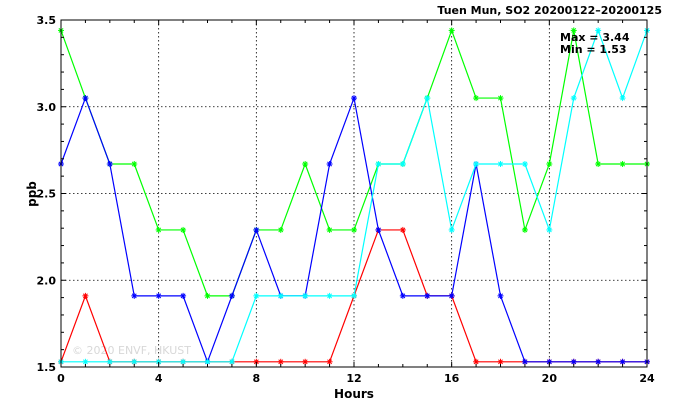 The image size is (674, 409). What do you see at coordinates (647, 378) in the screenshot?
I see `x-tick-label: 24` at bounding box center [647, 378].